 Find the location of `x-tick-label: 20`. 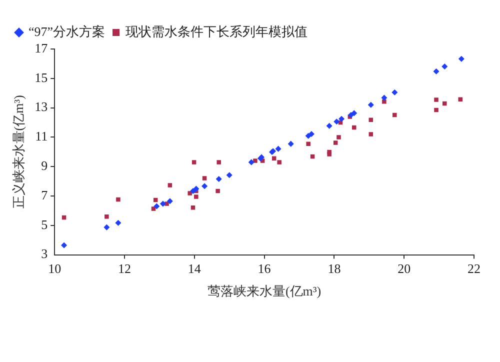

x-tick-label: 20 is located at coordinates (404, 268).